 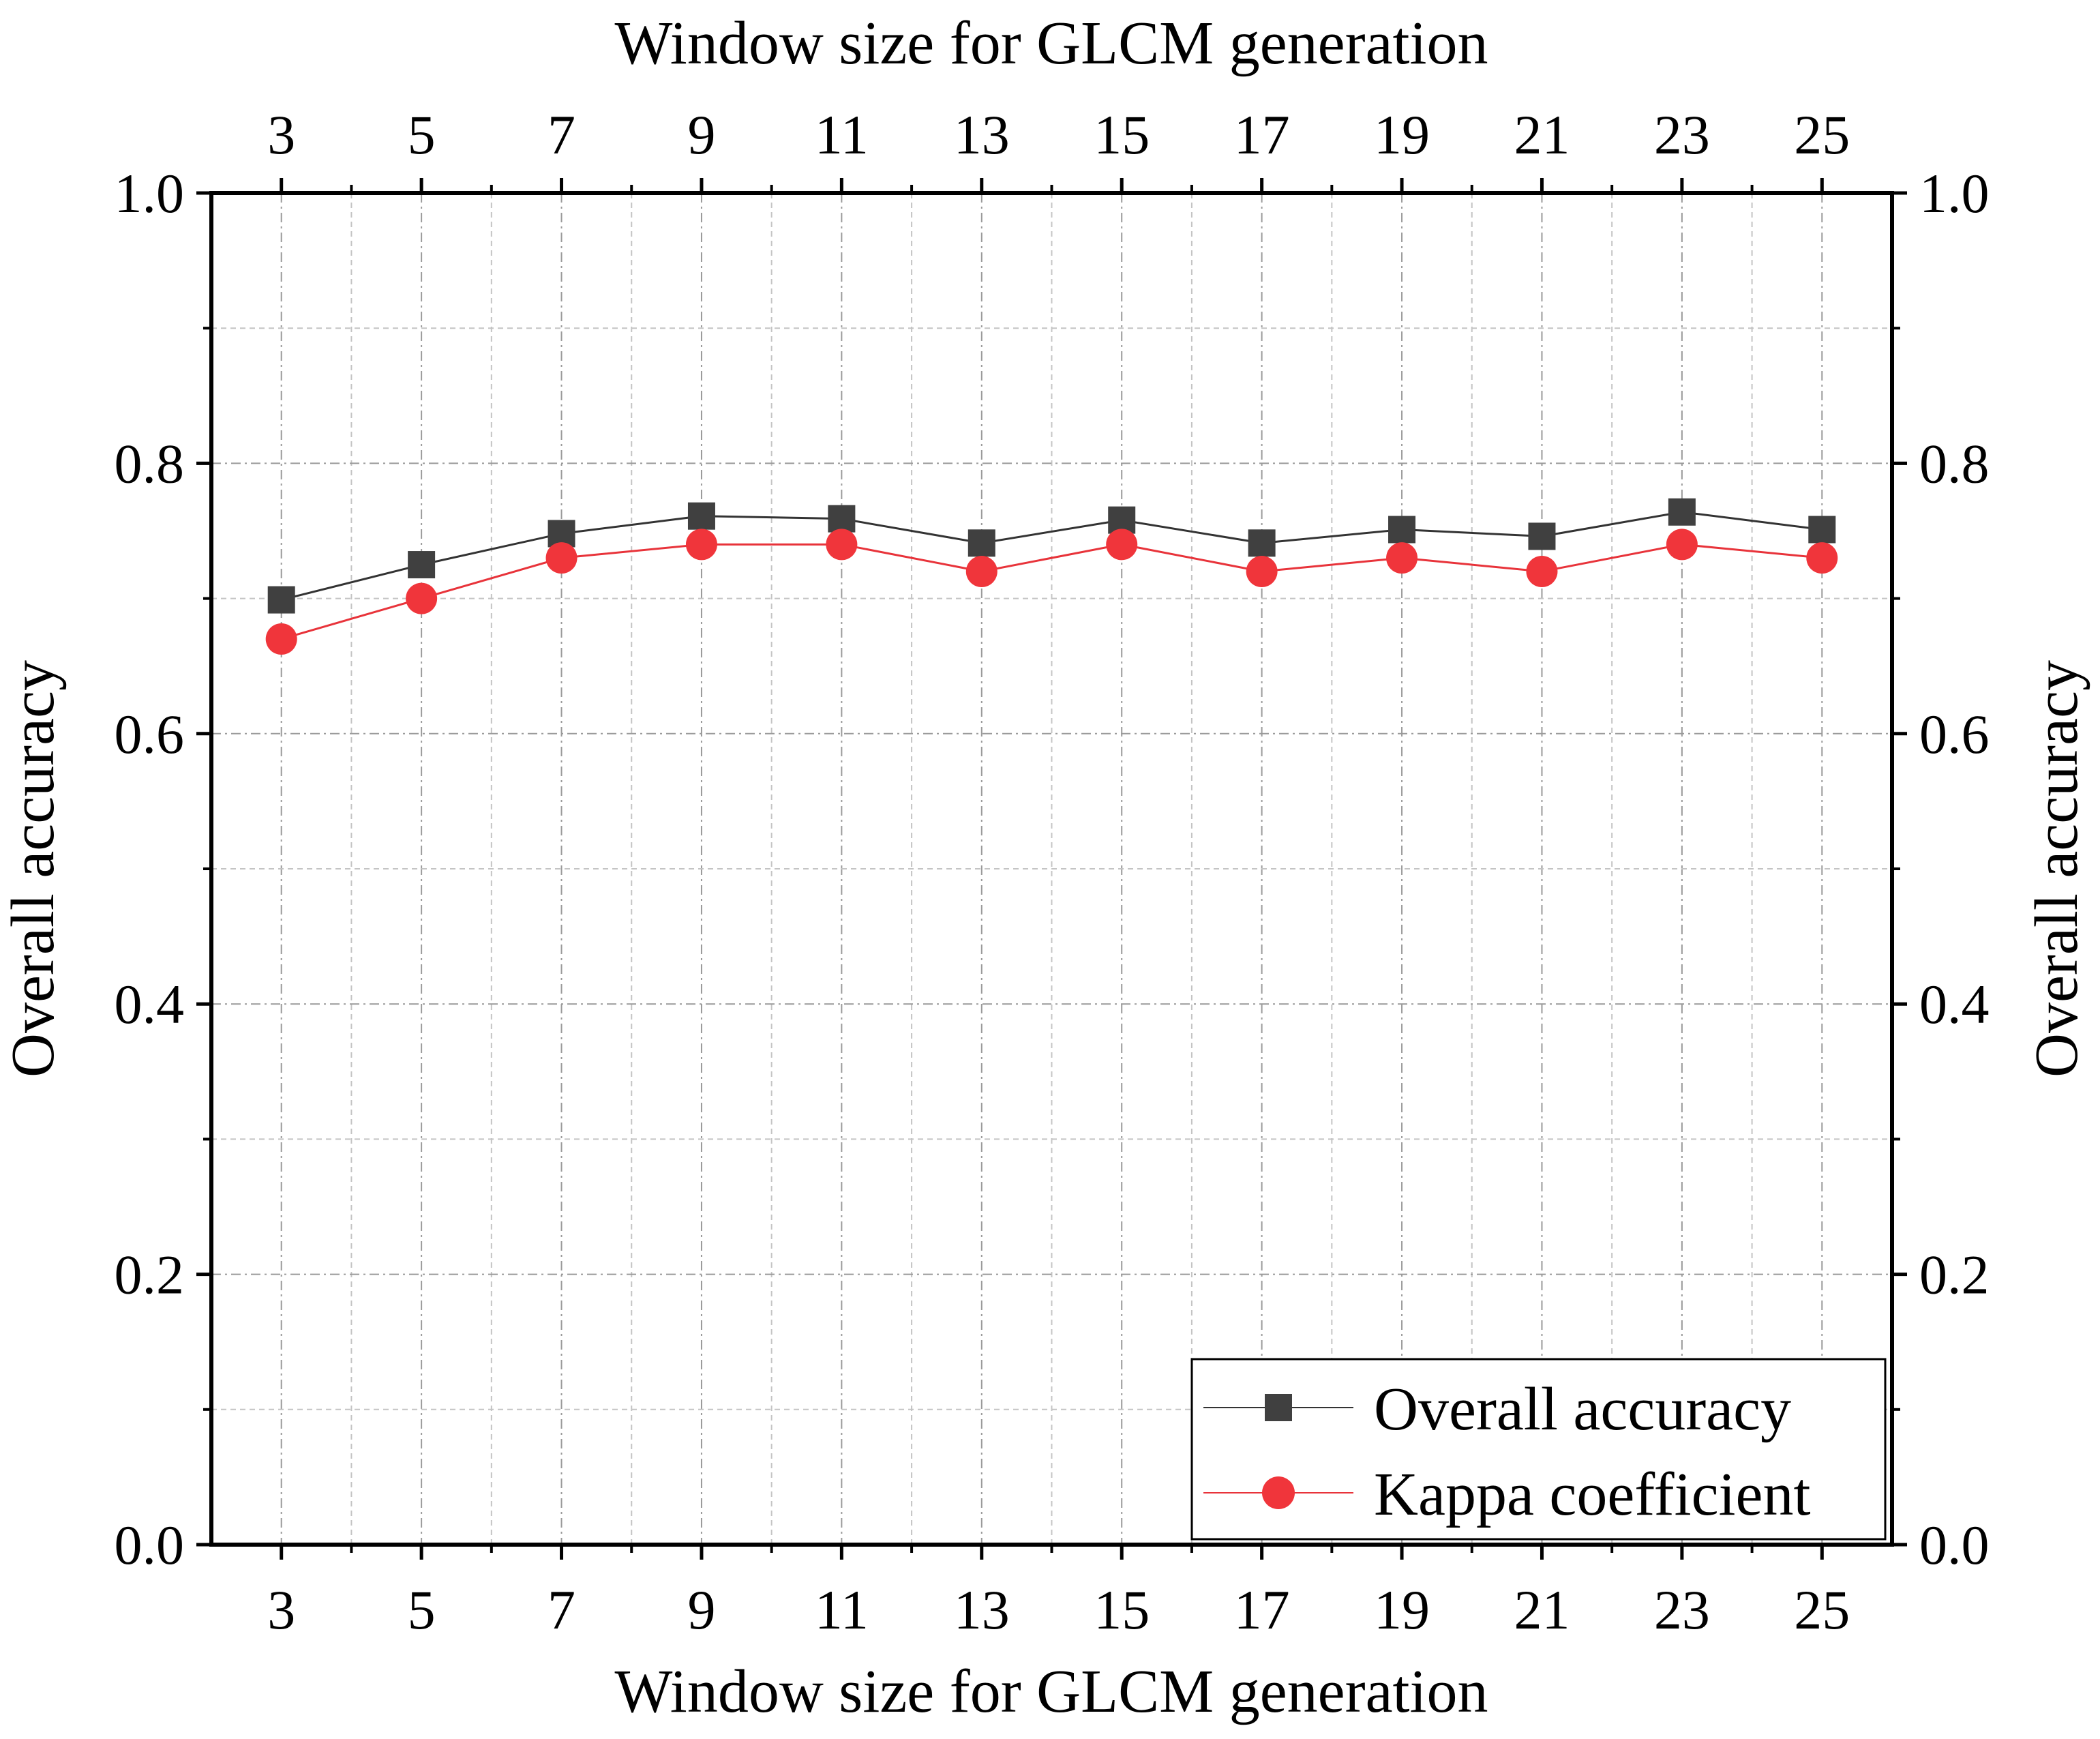 I want to click on y-tick-label-left: 0.2, so click(x=150, y=1275).